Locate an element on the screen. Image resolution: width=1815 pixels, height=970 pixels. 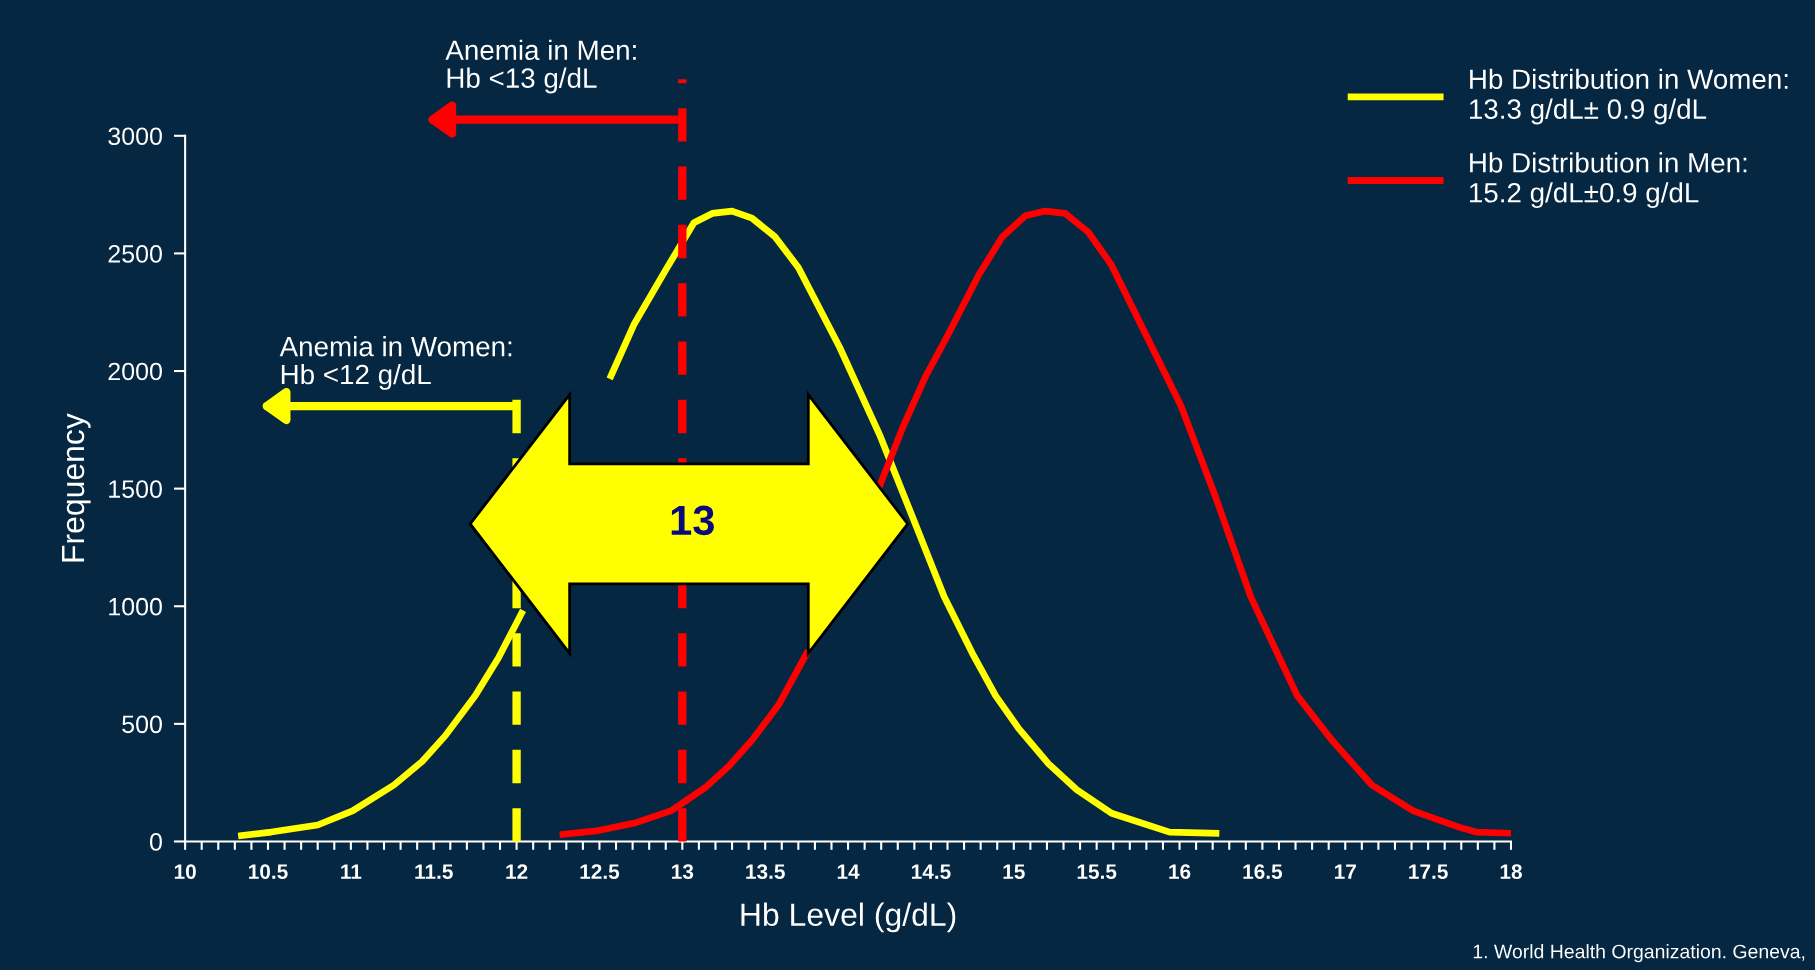
text: 1. World Health Organization. Geneva, is located at coordinates (1639, 953).